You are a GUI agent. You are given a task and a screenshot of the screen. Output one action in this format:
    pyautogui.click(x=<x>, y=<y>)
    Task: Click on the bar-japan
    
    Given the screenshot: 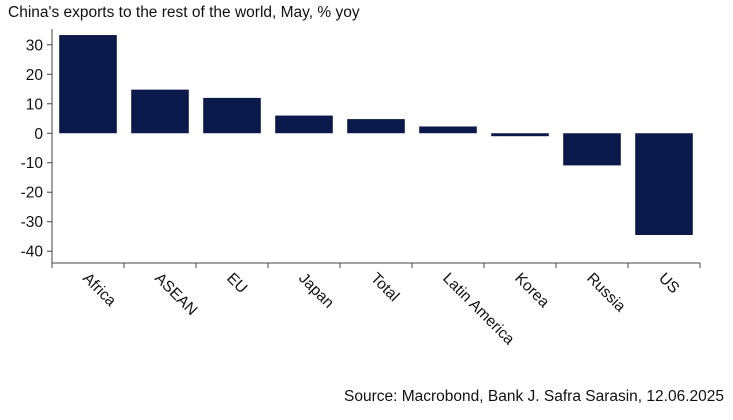 What is the action you would take?
    pyautogui.click(x=304, y=124)
    